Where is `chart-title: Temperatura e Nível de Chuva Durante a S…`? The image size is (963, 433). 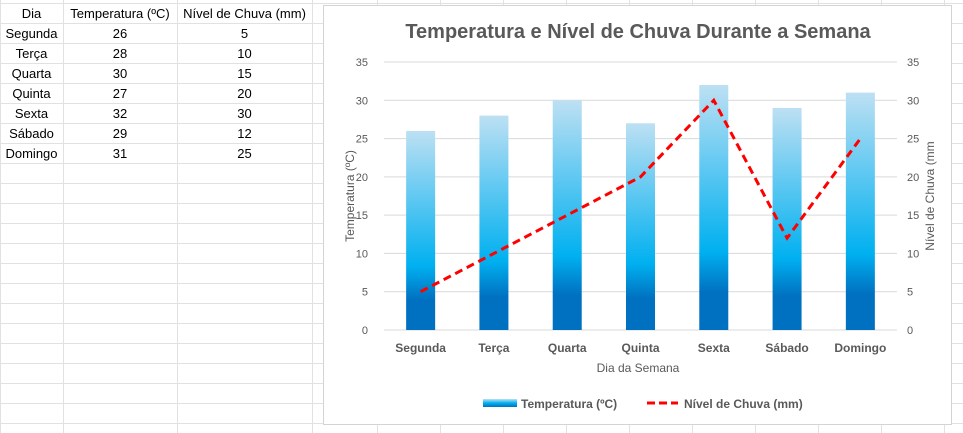
chart-title: Temperatura e Nível de Chuva Durante a S… is located at coordinates (638, 32).